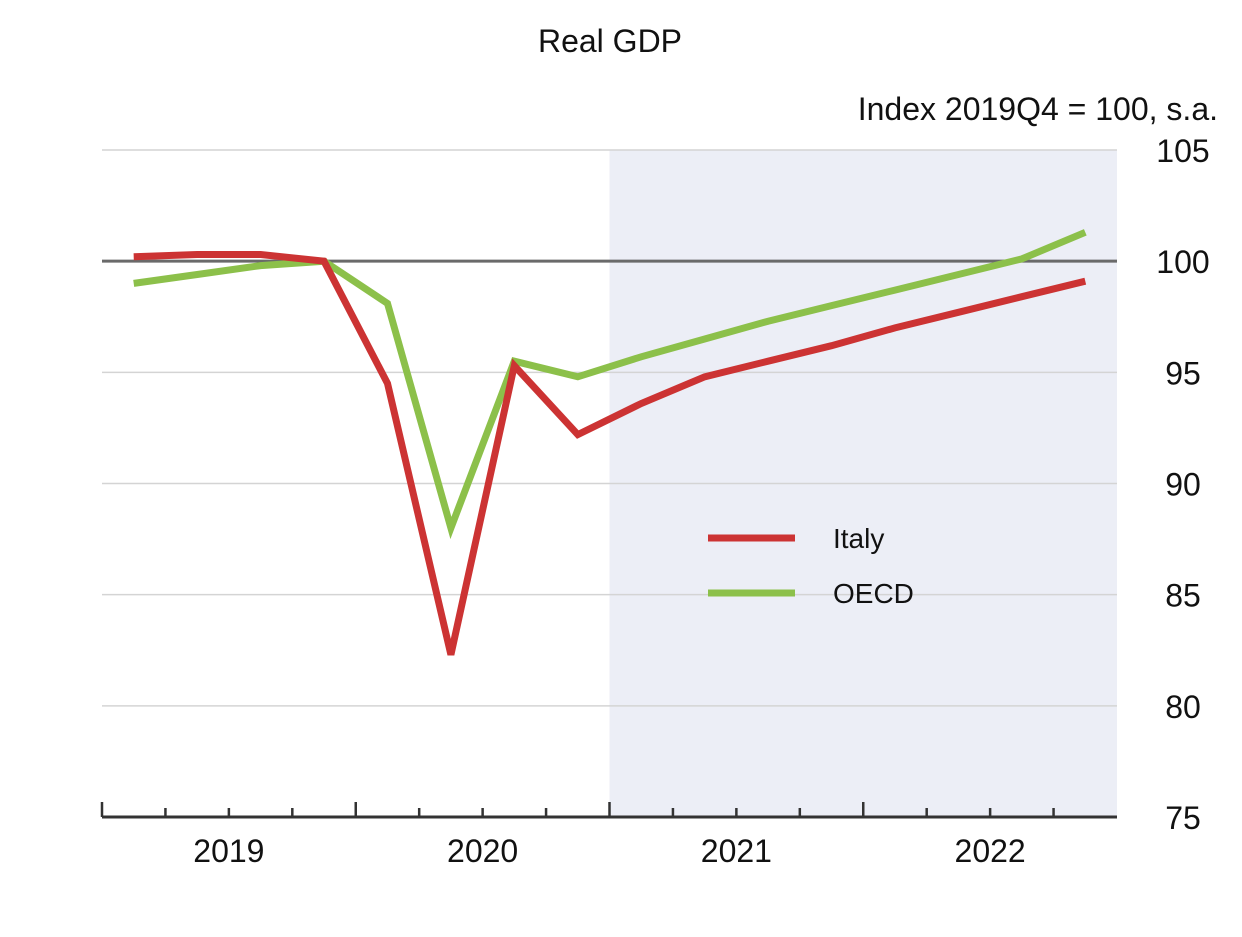 The width and height of the screenshot is (1242, 937). Describe the element at coordinates (1183, 818) in the screenshot. I see `y-tick-label-75: 75` at that location.